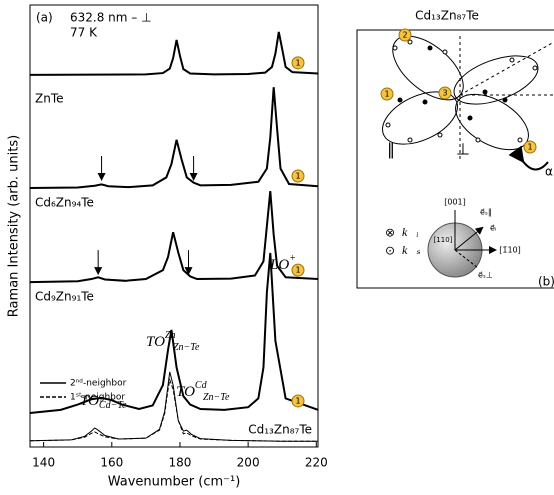  Describe the element at coordinates (84, 33) in the screenshot. I see `temperature-label: 77 K` at that location.